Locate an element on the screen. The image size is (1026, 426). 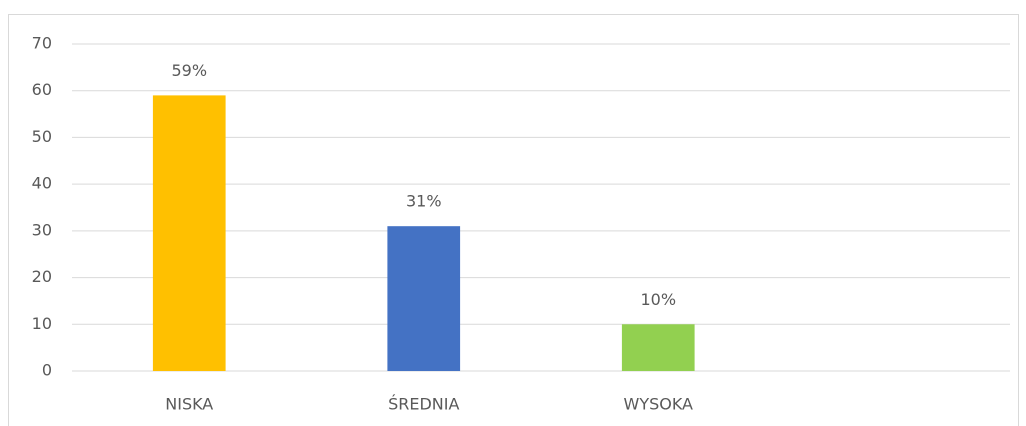
x-tick-label: NISKA is located at coordinates (189, 404).